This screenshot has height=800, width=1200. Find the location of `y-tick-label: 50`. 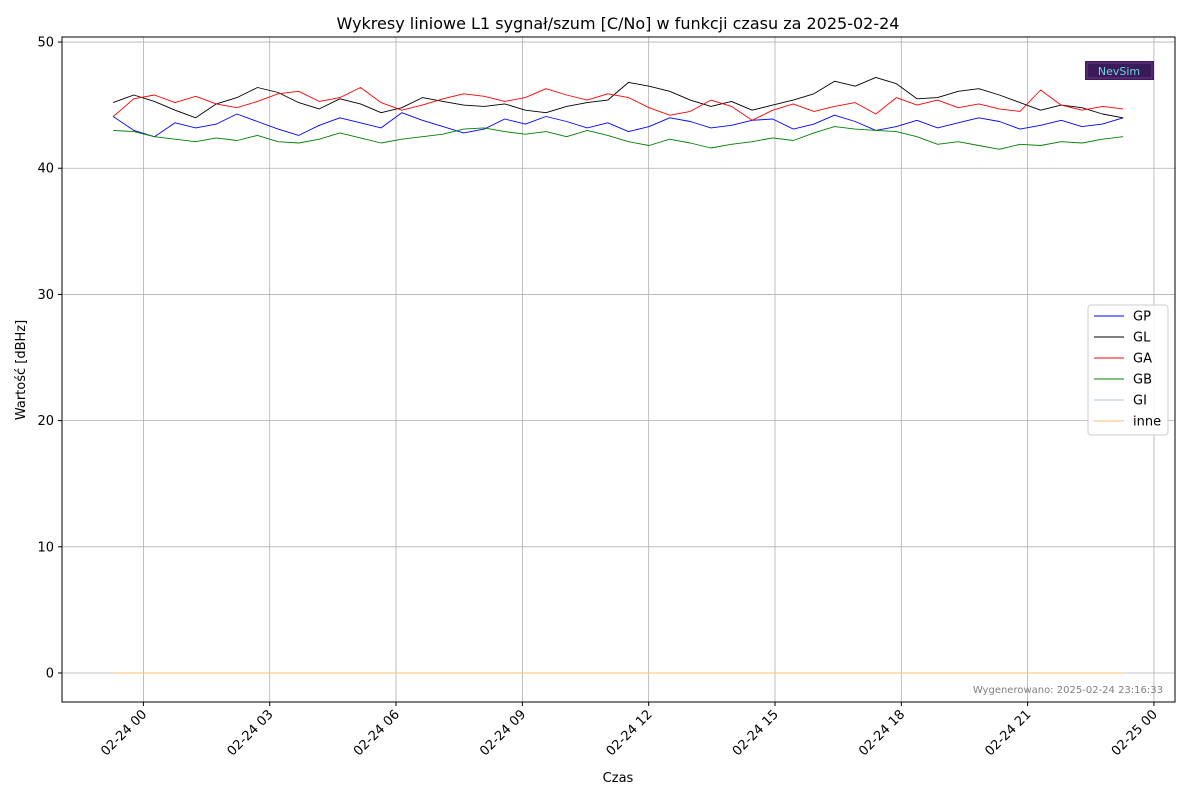

y-tick-label: 50 is located at coordinates (45, 43).